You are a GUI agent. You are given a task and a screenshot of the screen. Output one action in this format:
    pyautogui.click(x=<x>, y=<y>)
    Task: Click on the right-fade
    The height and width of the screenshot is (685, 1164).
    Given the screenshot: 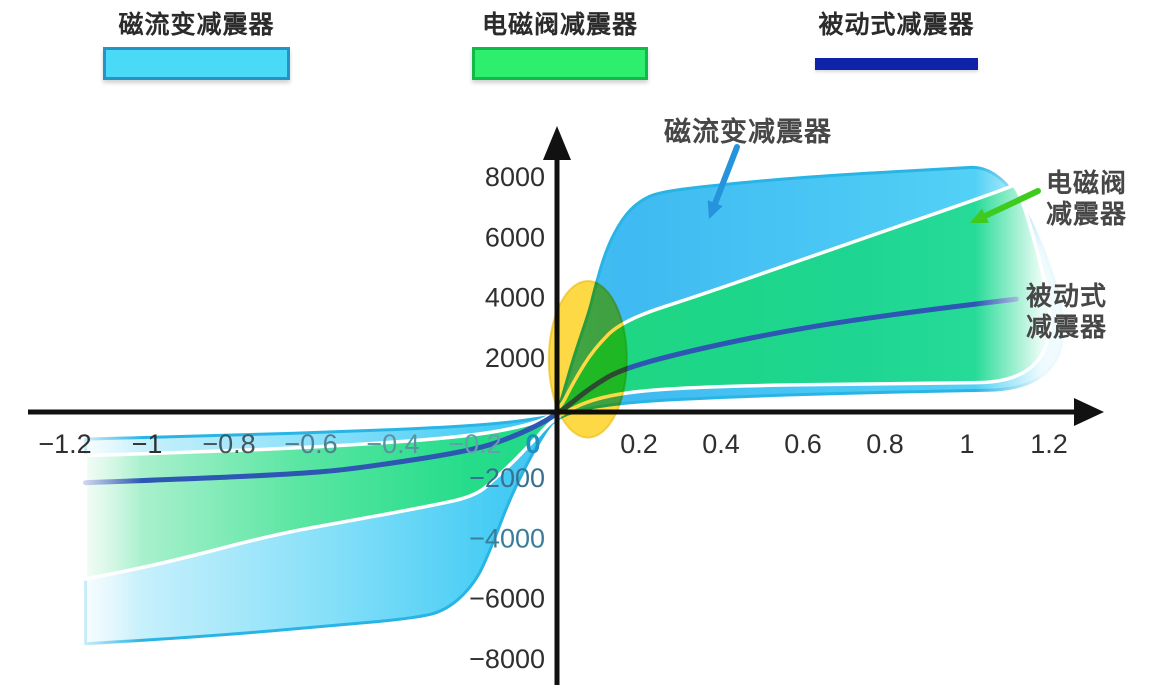 What is the action you would take?
    pyautogui.click(x=1069, y=400)
    